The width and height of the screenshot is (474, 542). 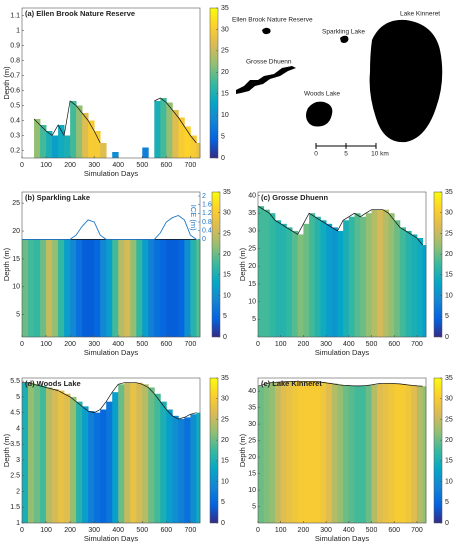 What do you see at coordinates (225, 378) in the screenshot?
I see `colorbar-tick-label: 35` at bounding box center [225, 378].